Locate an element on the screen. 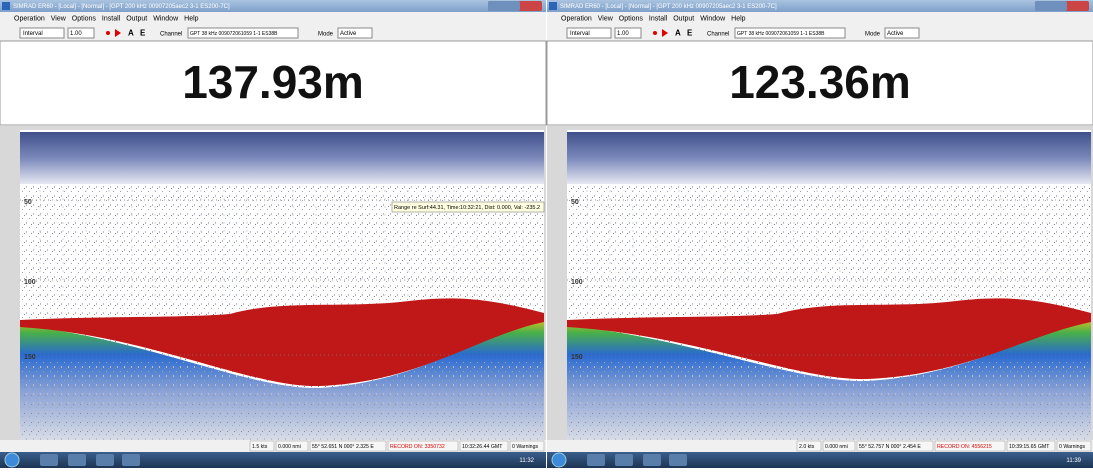 The height and width of the screenshot is (473, 1093). status-text: 0.000 nmi is located at coordinates (289, 447).